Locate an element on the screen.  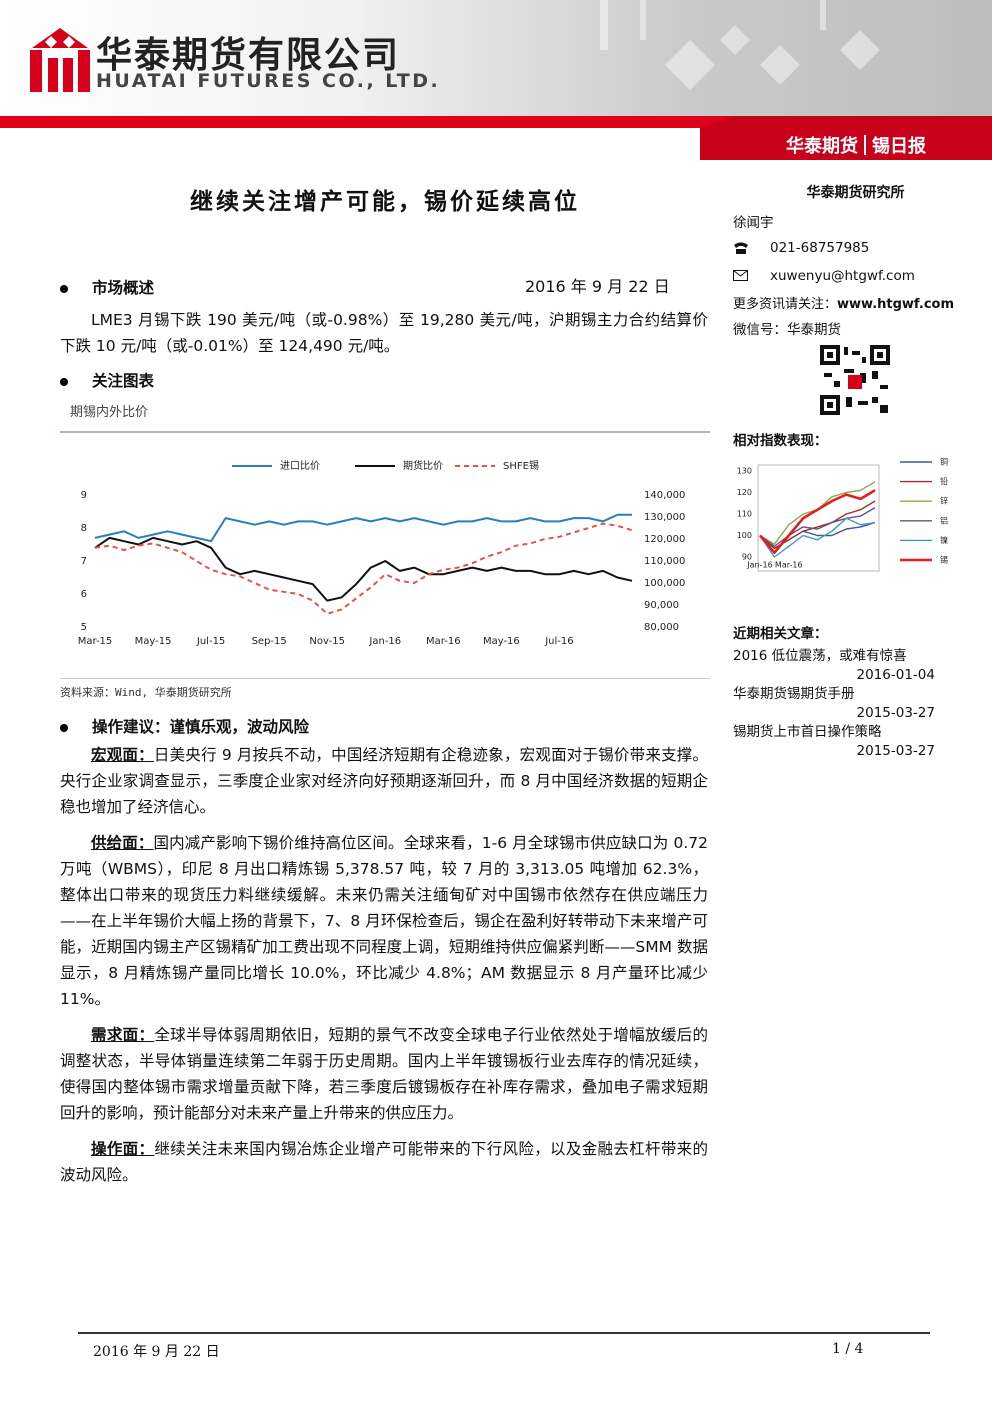
report-date: 2016 年 9 月 22 日 is located at coordinates (597, 286).